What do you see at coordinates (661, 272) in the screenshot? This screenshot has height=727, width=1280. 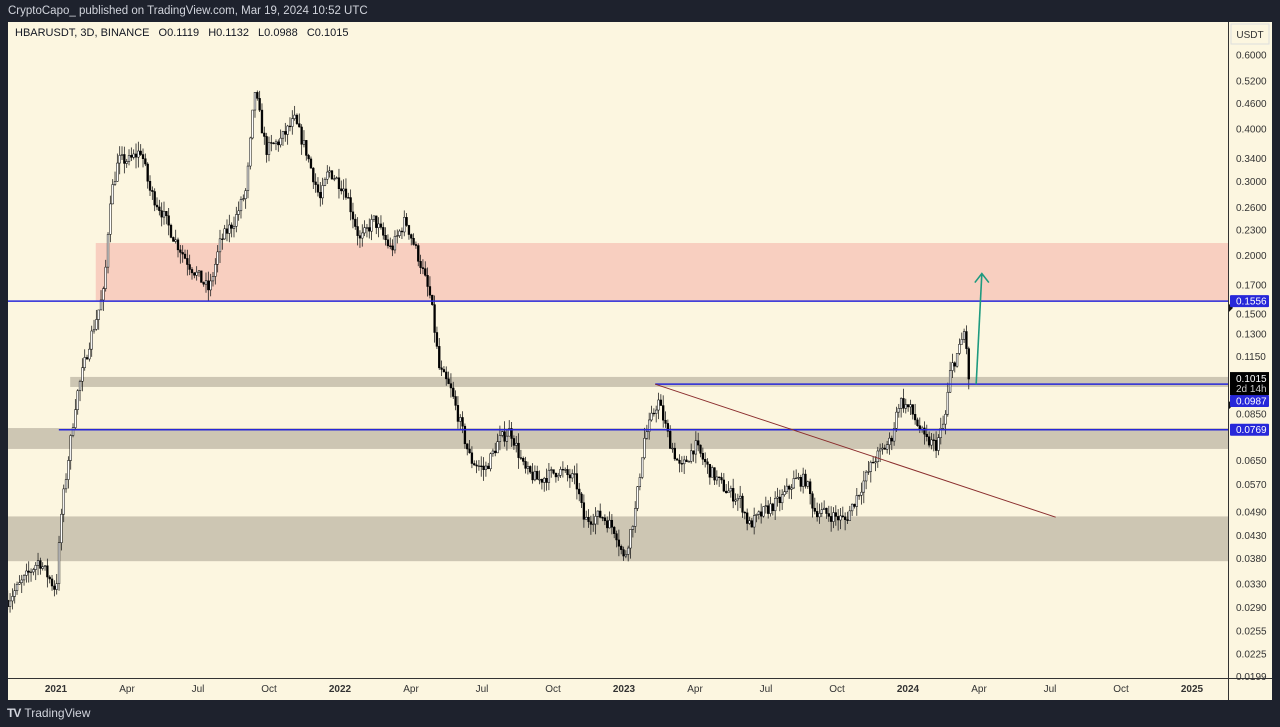 I see `resistance-zone` at bounding box center [661, 272].